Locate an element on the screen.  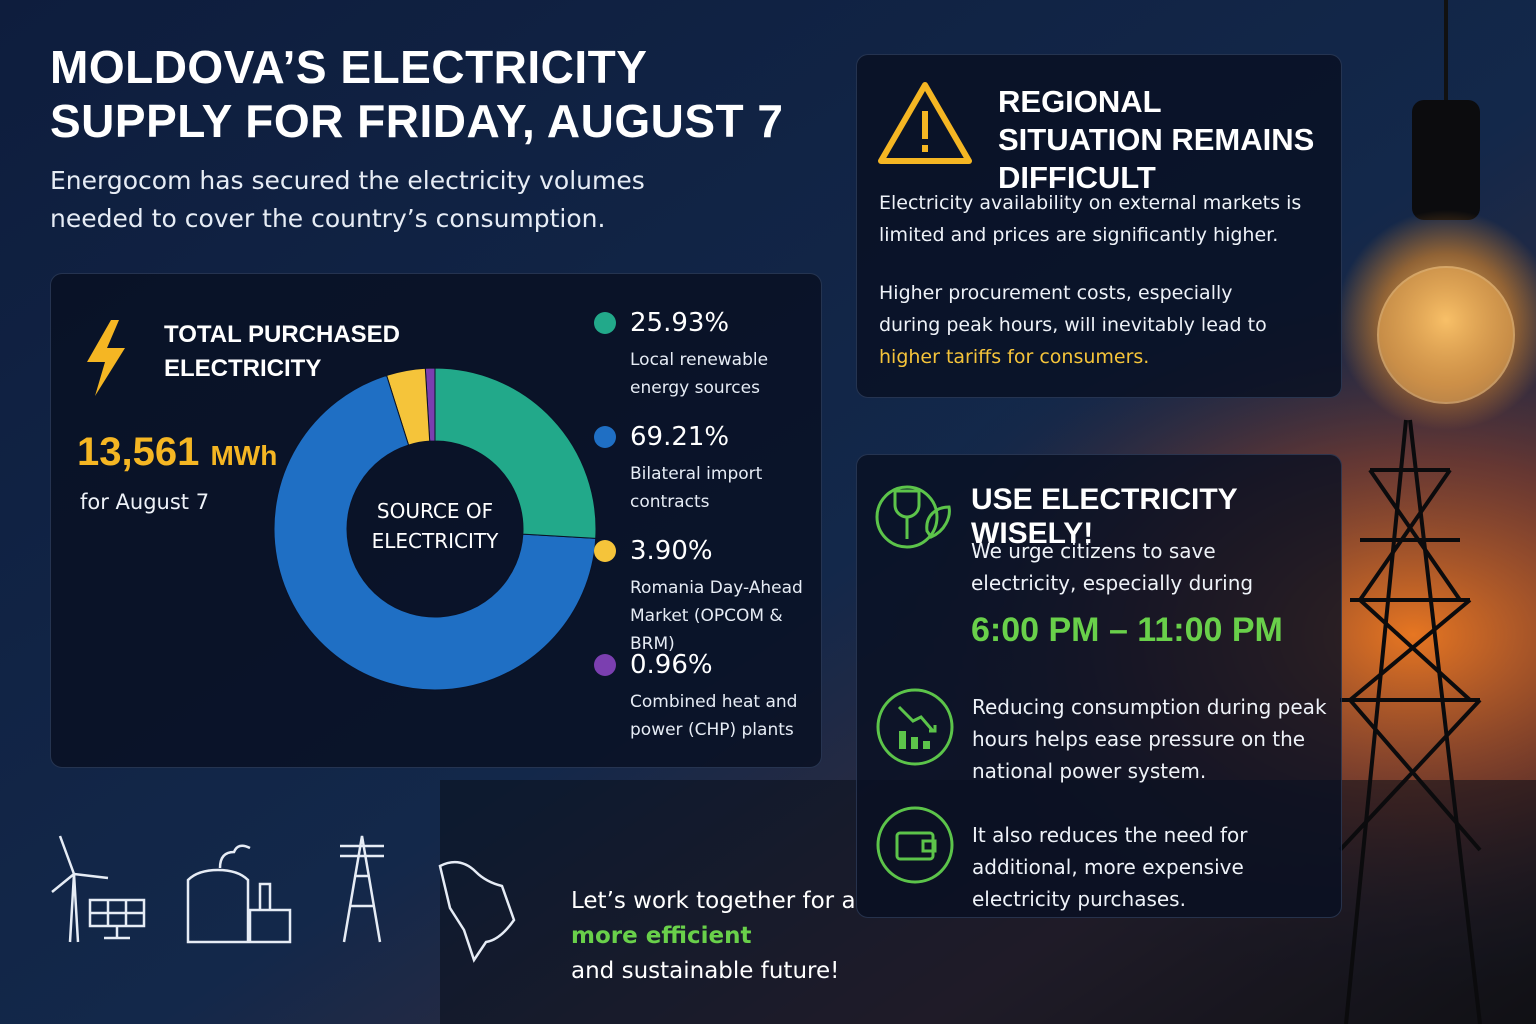
footer-highlight: more efficient is located at coordinates (661, 936).